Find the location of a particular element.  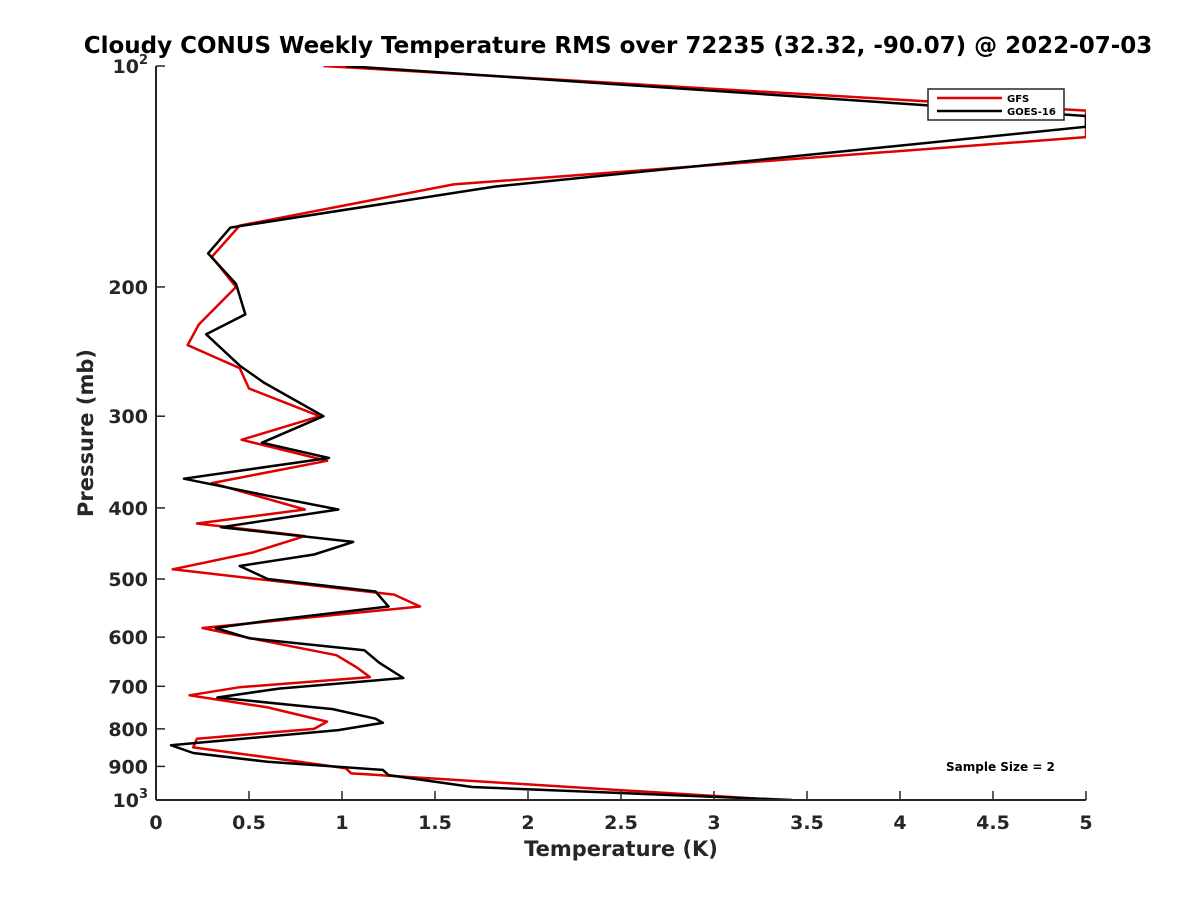

y-tick-label: 300 is located at coordinates (128, 417).